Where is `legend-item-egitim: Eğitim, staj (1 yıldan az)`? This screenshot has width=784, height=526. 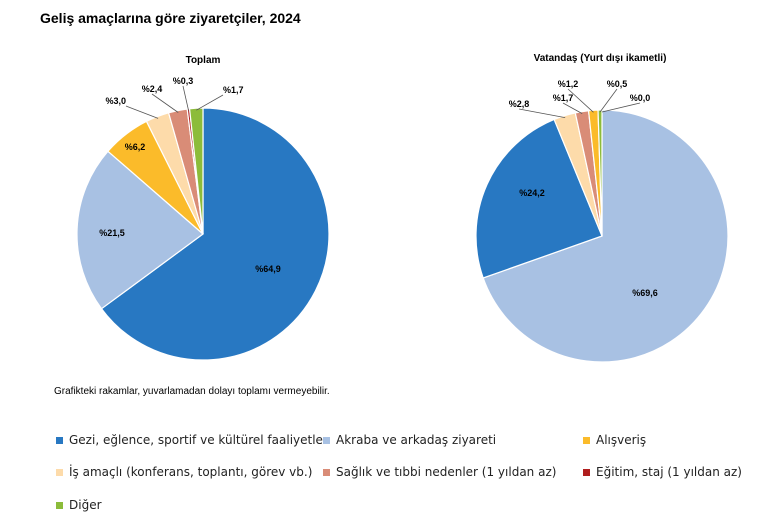
legend-item-egitim: Eğitim, staj (1 yıldan az) is located at coordinates (662, 472).